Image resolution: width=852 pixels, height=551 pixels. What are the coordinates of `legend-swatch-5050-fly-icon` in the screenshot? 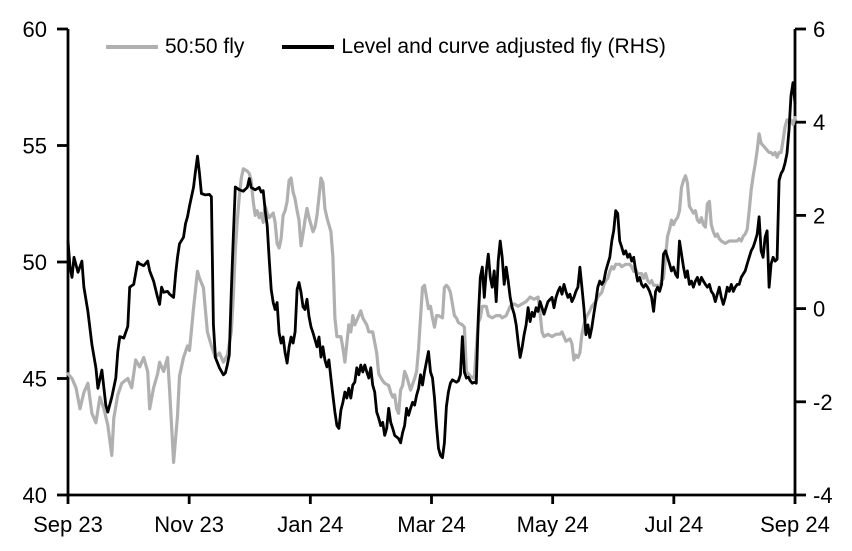 It's located at (132, 47).